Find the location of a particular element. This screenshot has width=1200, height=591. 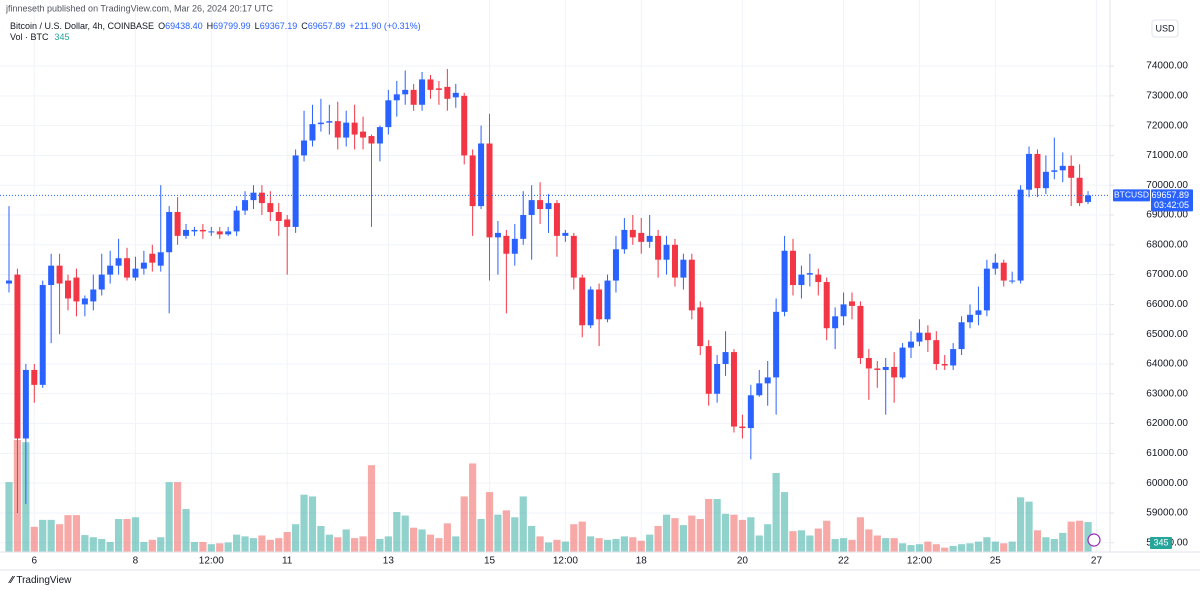

x-tick-label: 12:00 is located at coordinates (211, 561).